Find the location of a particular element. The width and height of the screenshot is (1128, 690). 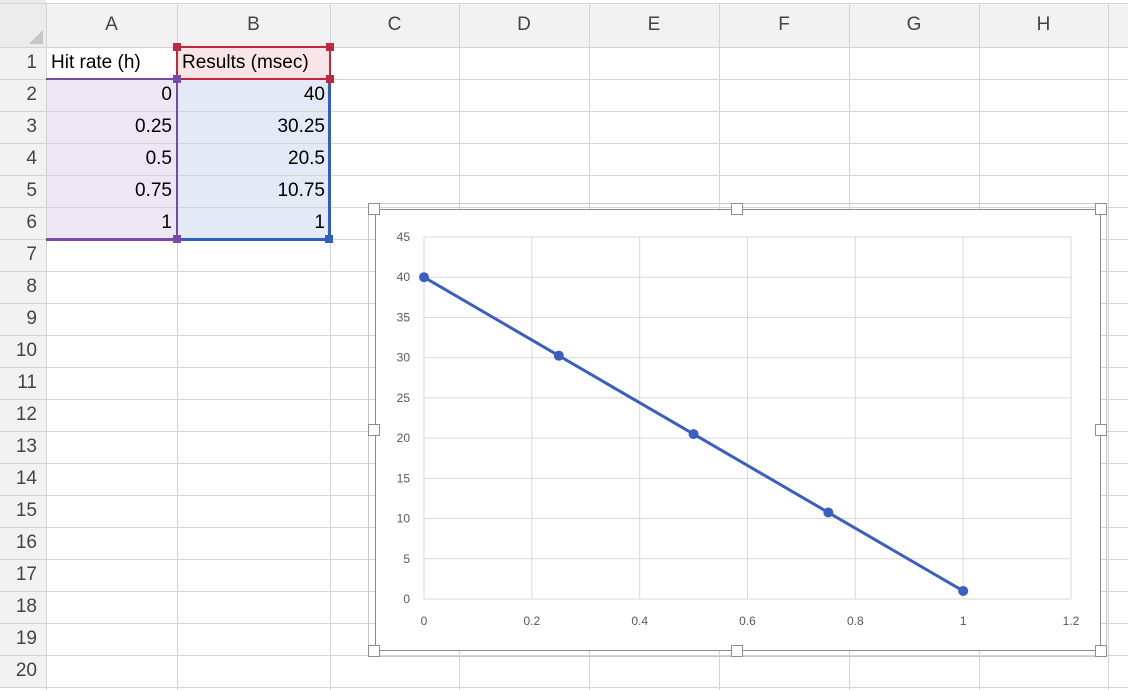

x-tick-label: 1.2 is located at coordinates (1071, 621).